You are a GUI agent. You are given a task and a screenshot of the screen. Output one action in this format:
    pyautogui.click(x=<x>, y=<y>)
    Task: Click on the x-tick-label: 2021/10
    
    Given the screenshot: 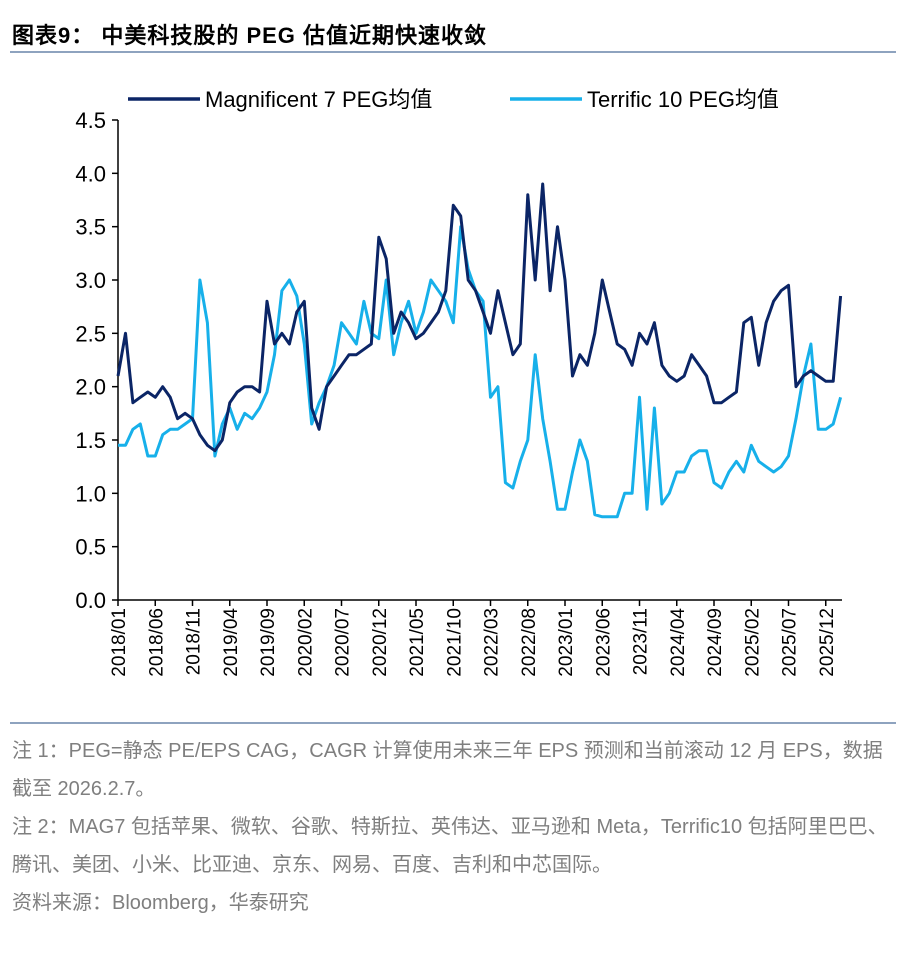 What is the action you would take?
    pyautogui.click(x=454, y=642)
    